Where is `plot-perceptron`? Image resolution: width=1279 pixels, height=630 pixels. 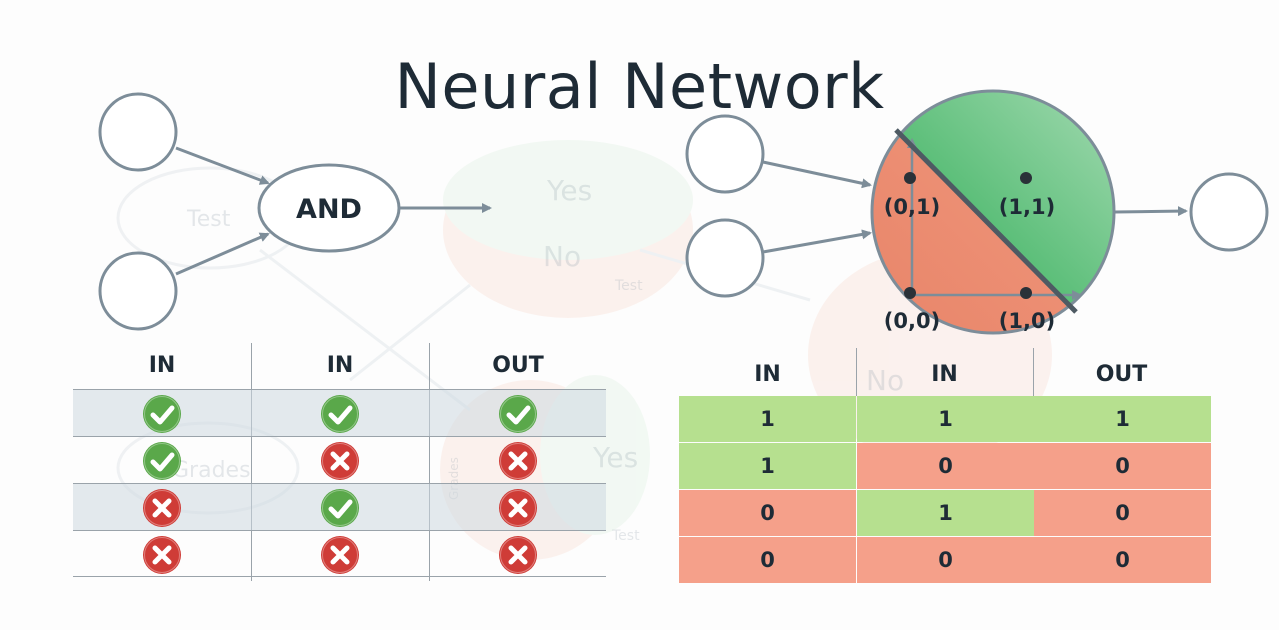 plot-perceptron is located at coordinates (977, 206).